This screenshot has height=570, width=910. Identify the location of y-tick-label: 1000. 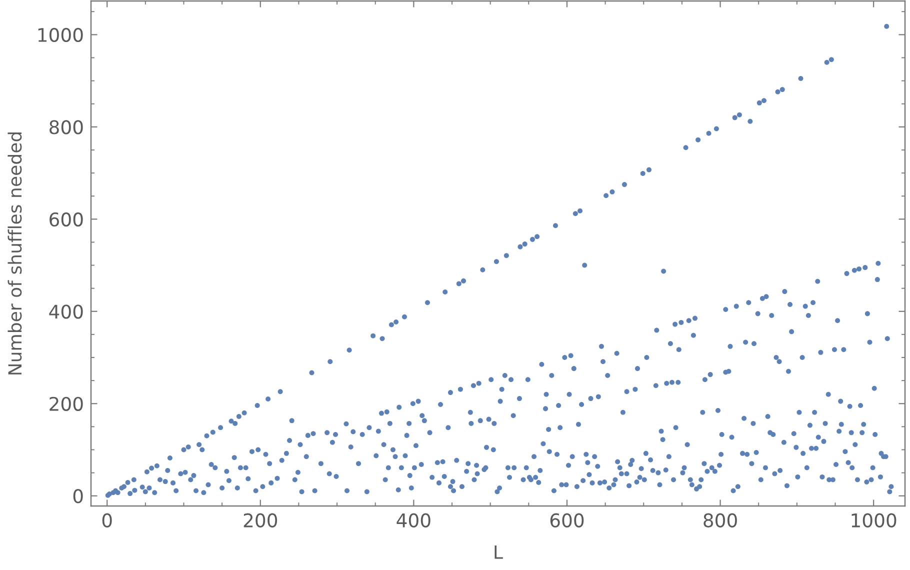
(60, 35).